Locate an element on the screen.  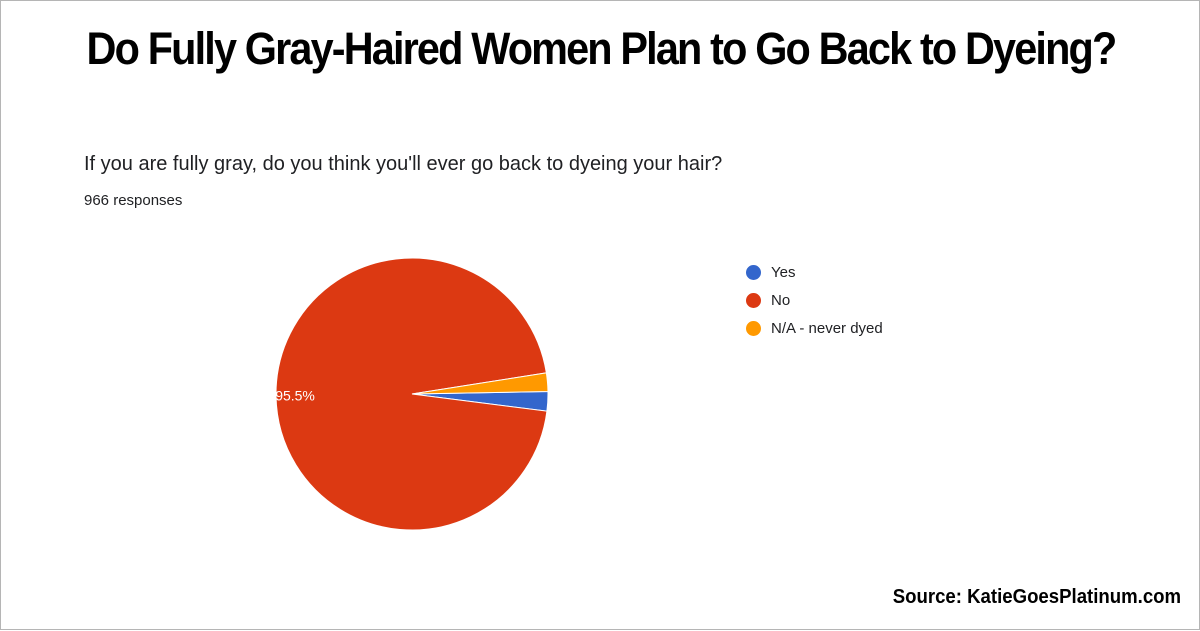
legend-item-no: No is located at coordinates (814, 300).